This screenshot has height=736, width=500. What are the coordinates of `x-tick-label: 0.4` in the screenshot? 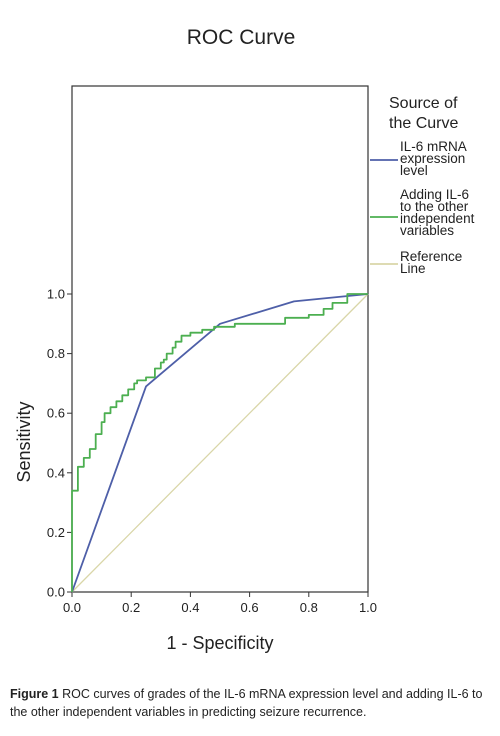 It's located at (190, 607).